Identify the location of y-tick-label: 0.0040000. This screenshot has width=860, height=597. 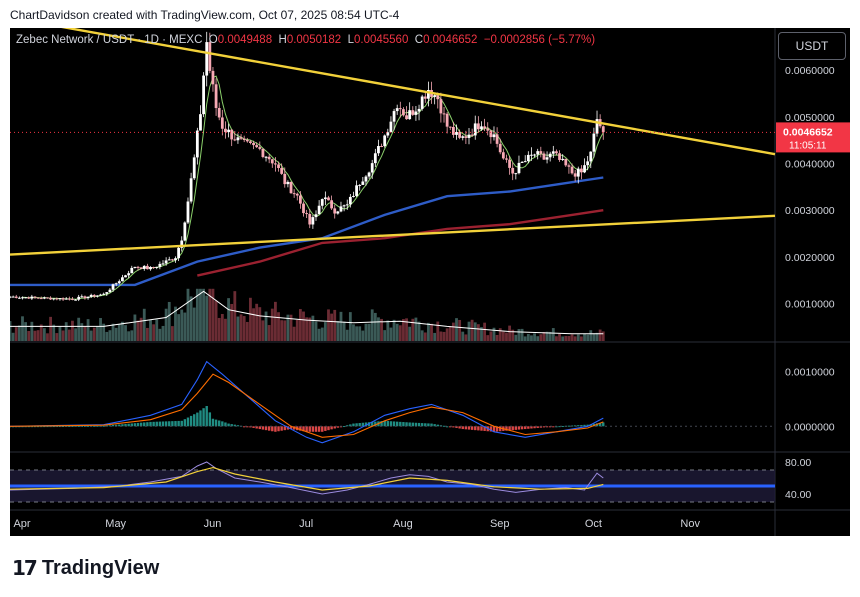
(810, 164).